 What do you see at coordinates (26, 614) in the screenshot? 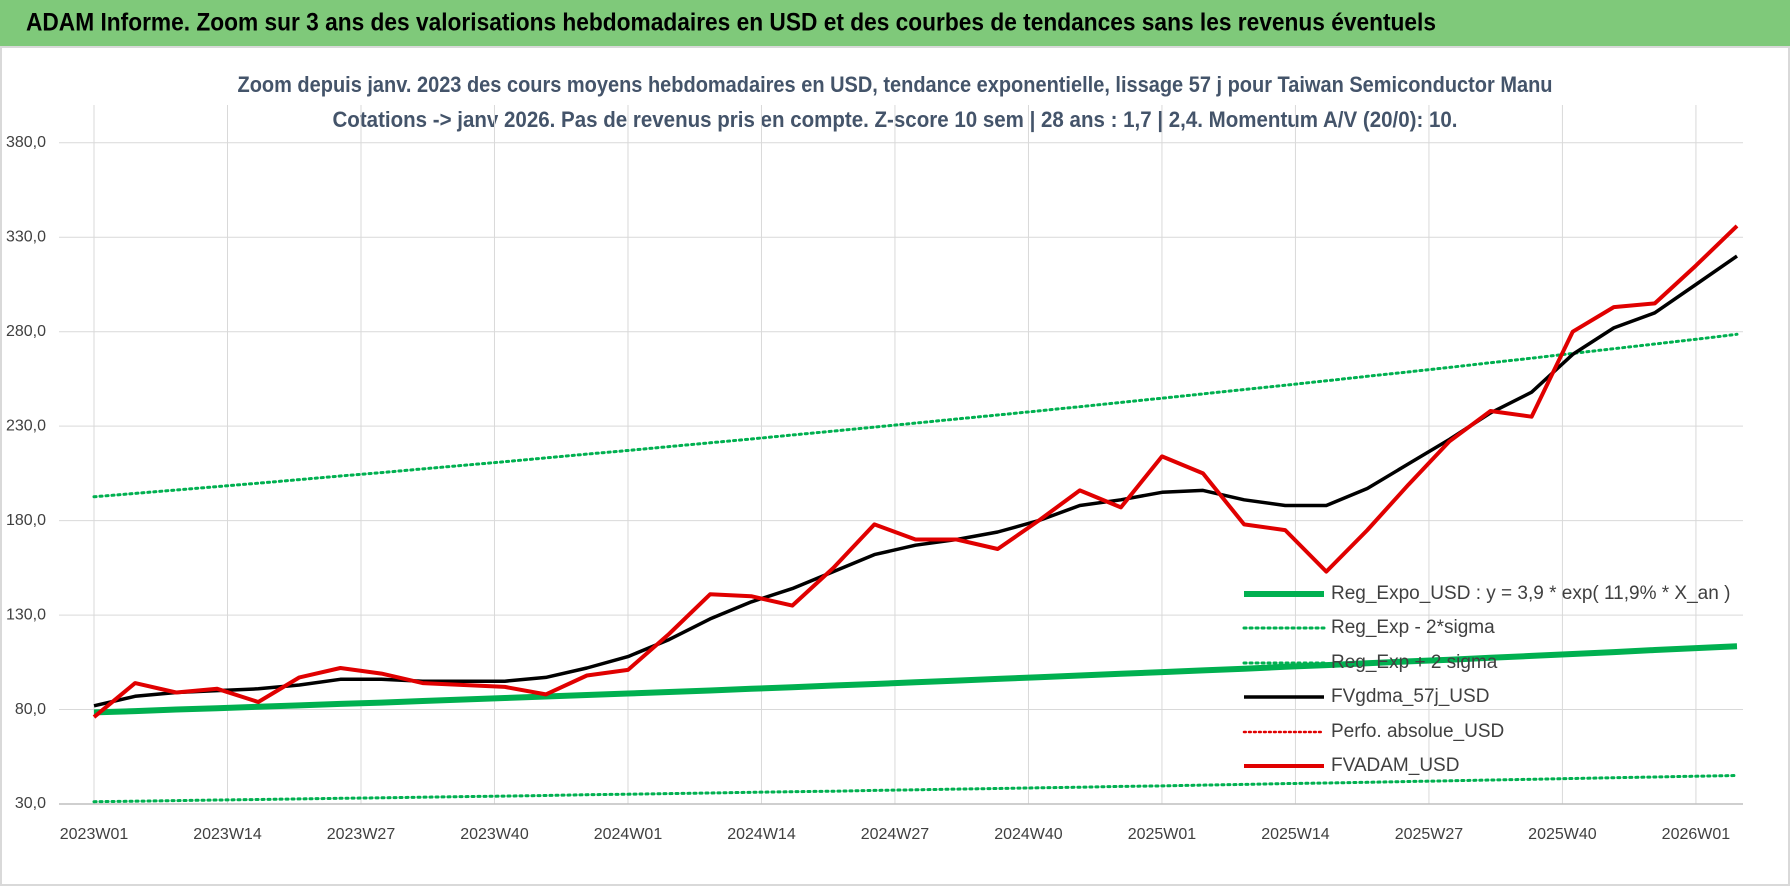
I see `y-tick-label: 130,0` at bounding box center [26, 614].